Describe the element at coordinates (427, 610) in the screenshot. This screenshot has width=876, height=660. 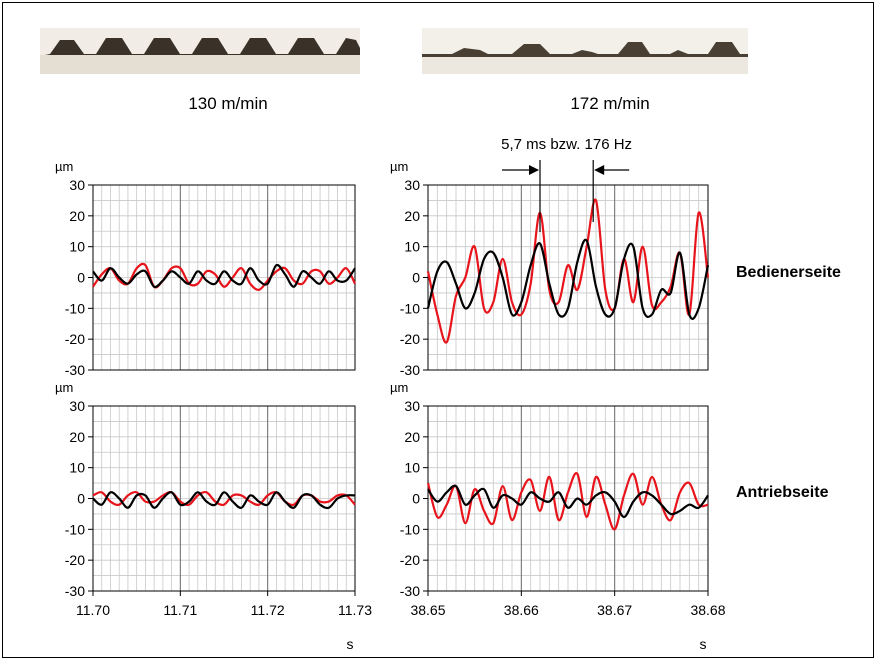
I see `x-tick-label: 38.65` at that location.